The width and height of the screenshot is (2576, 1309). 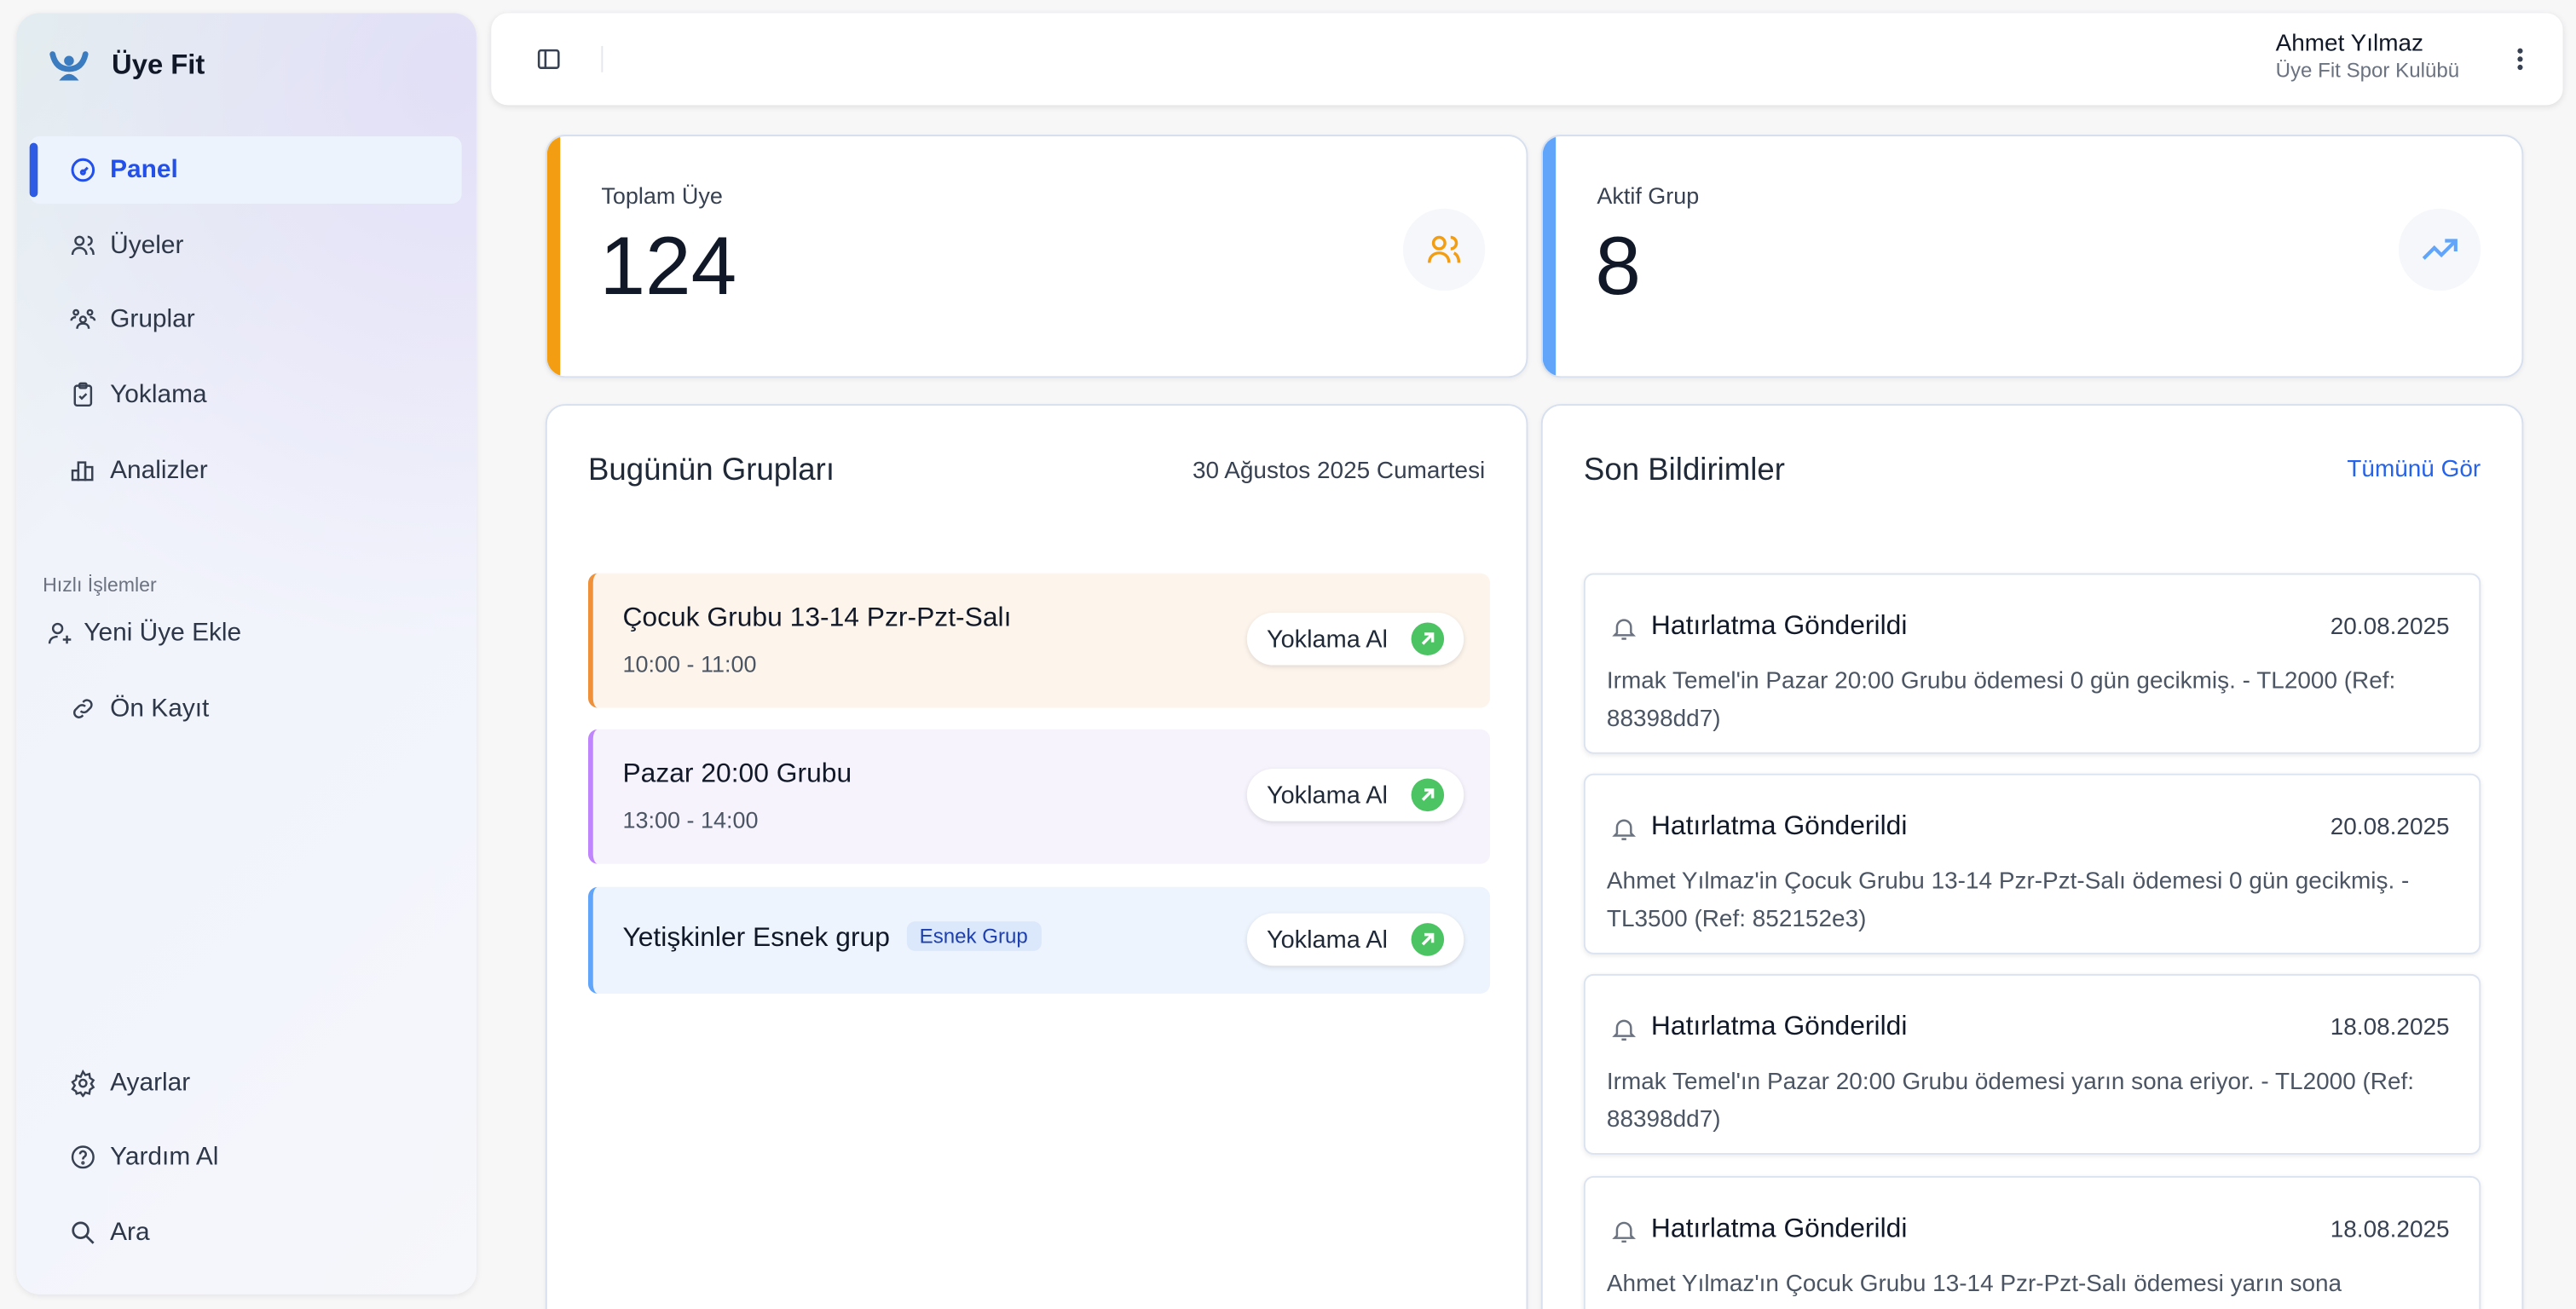 What do you see at coordinates (756, 938) in the screenshot?
I see `group-name: Yetişkinler Esnek grup` at bounding box center [756, 938].